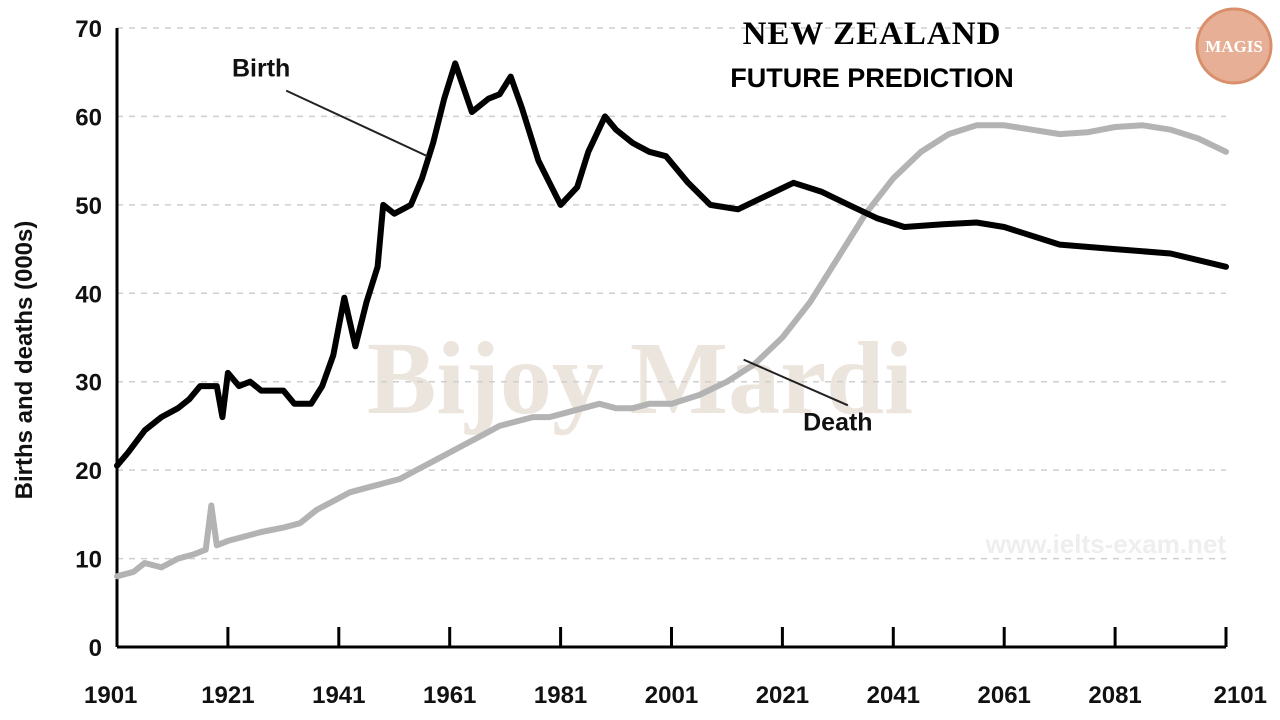 The image size is (1280, 720). What do you see at coordinates (261, 69) in the screenshot?
I see `birth-label: Birth` at bounding box center [261, 69].